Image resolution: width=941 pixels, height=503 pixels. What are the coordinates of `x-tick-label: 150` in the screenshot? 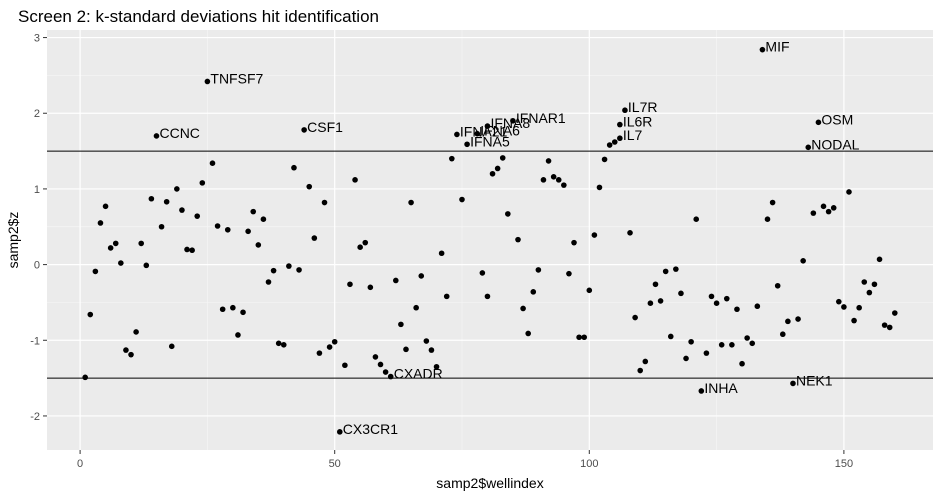 It's located at (844, 464).